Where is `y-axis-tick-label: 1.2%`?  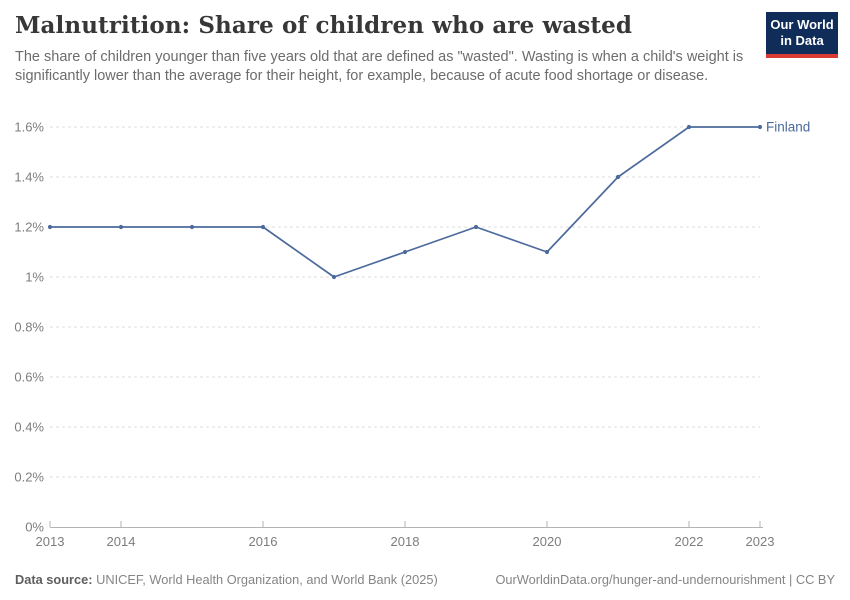
y-axis-tick-label: 1.2% is located at coordinates (29, 227).